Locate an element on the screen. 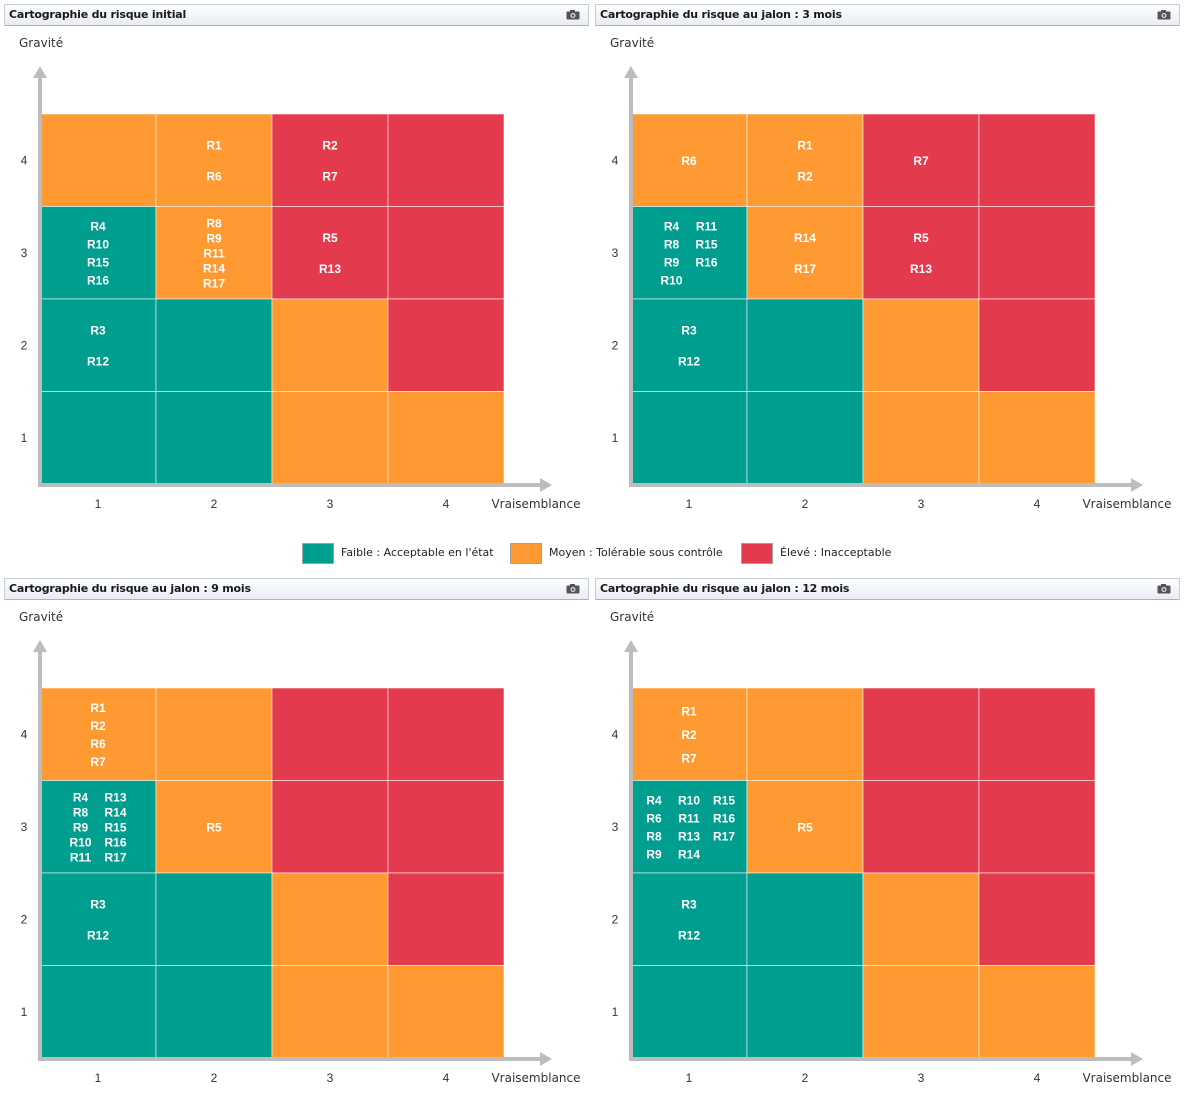 This screenshot has width=1186, height=1102. risk-label: R13 is located at coordinates (115, 797).